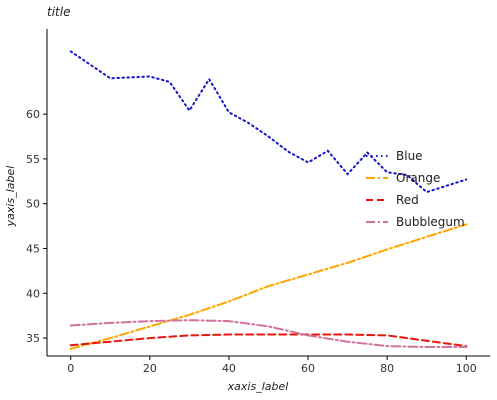 The width and height of the screenshot is (497, 400). Describe the element at coordinates (58, 12) in the screenshot. I see `chart-title: title` at that location.